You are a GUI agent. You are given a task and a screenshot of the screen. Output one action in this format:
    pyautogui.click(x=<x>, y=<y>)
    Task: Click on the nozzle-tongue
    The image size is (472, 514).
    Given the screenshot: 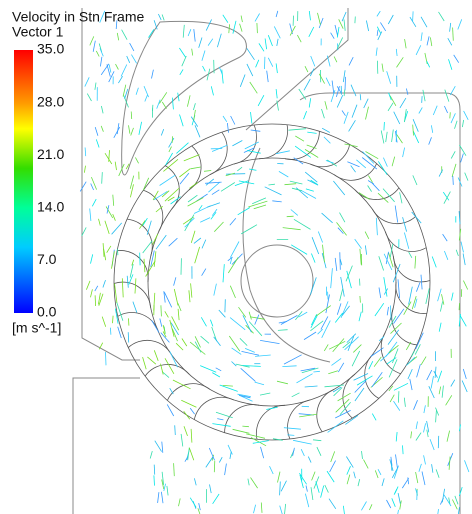 What is the action you would take?
    pyautogui.click(x=184, y=98)
    